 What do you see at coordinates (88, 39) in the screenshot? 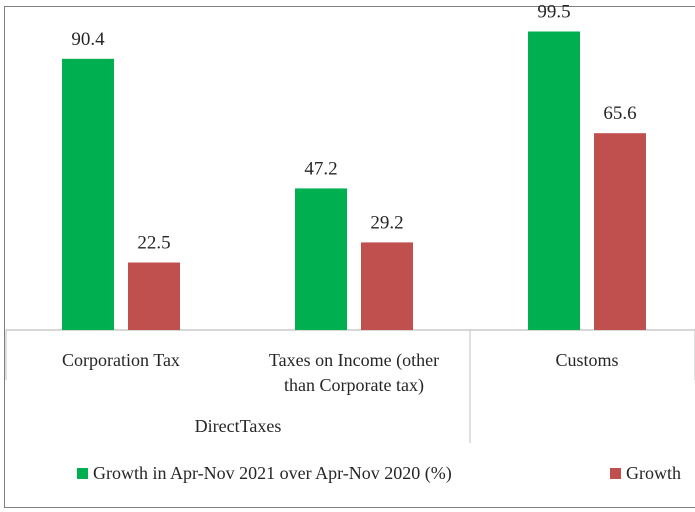
I see `data-label-series-1-1: 90.4` at bounding box center [88, 39].